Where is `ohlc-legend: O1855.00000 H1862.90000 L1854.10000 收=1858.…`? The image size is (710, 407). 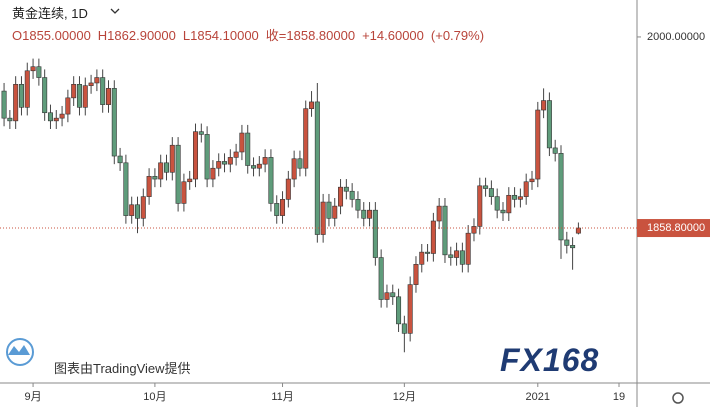
ohlc-legend: O1855.00000 H1862.90000 L1854.10000 收=1858.… is located at coordinates (251, 34).